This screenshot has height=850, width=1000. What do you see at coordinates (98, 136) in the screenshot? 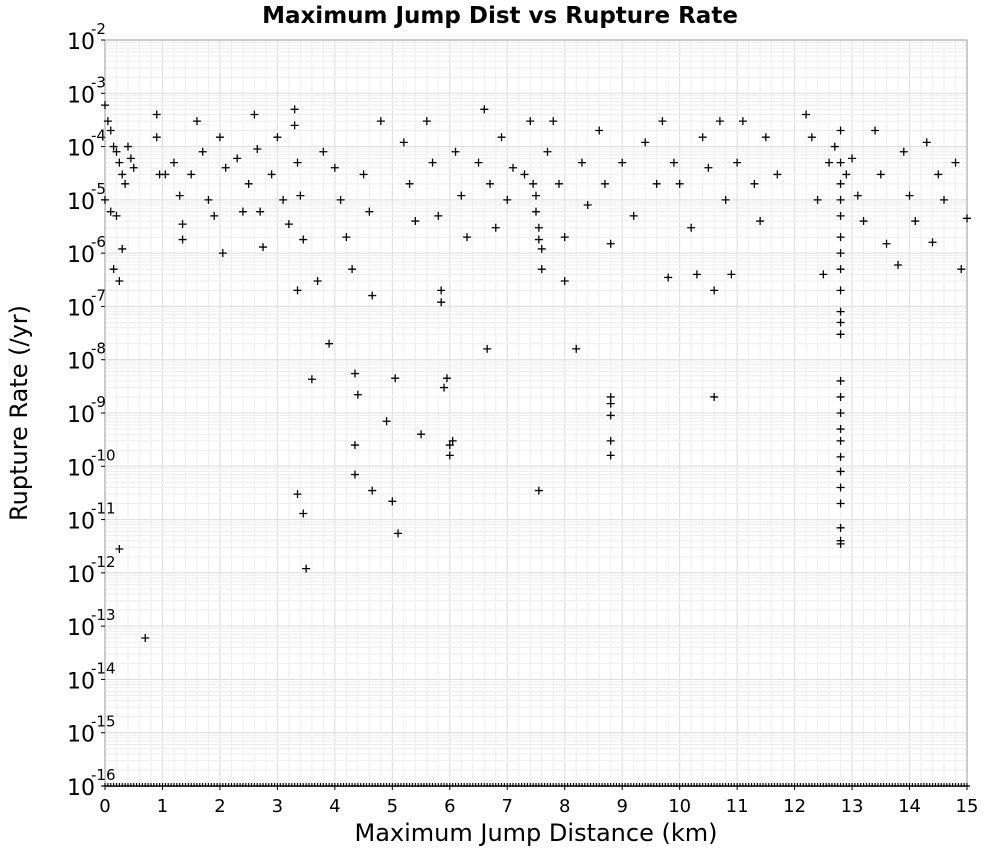
I see `y-tick-label-exponent: -4` at bounding box center [98, 136].